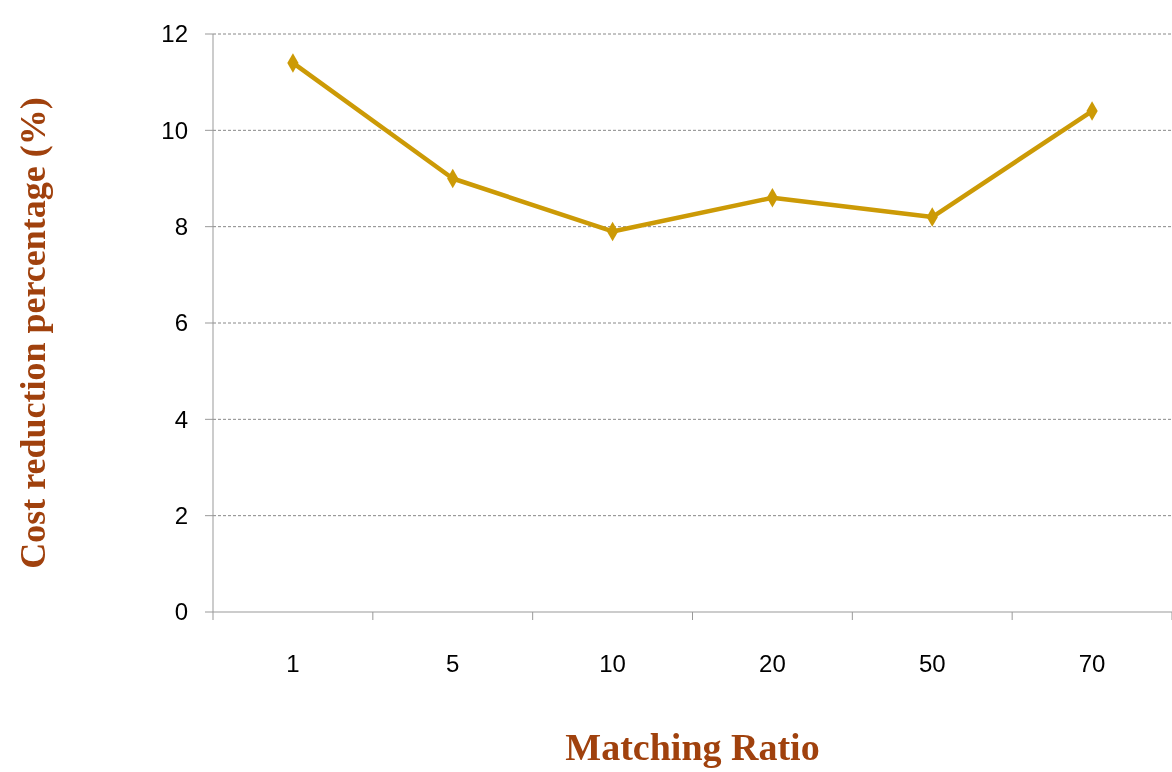  I want to click on x-tick-label: 1, so click(293, 663).